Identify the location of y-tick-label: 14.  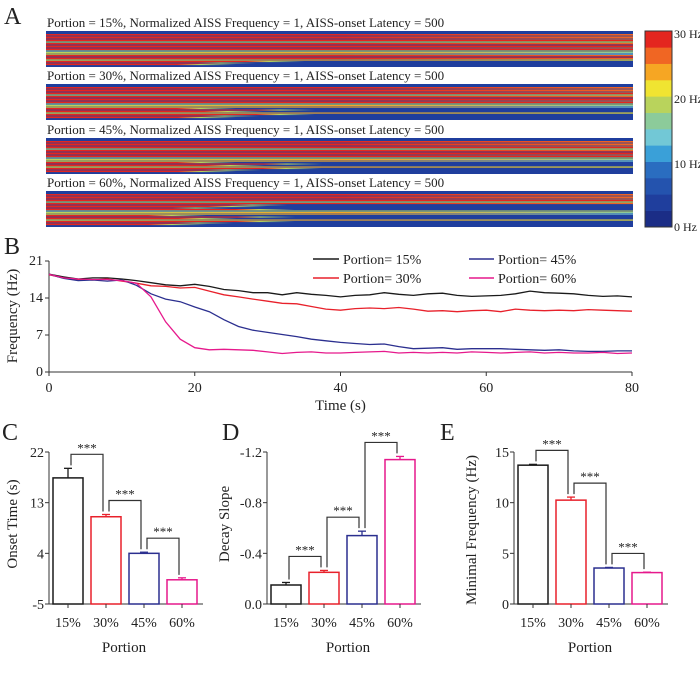
(36, 298).